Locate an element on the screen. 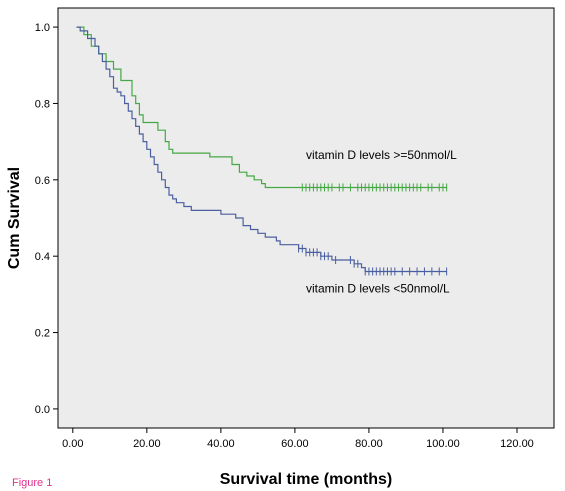 Image resolution: width=565 pixels, height=491 pixels. annotation-low-vitamin-d: vitamin D levels <50nmol/L is located at coordinates (378, 288).